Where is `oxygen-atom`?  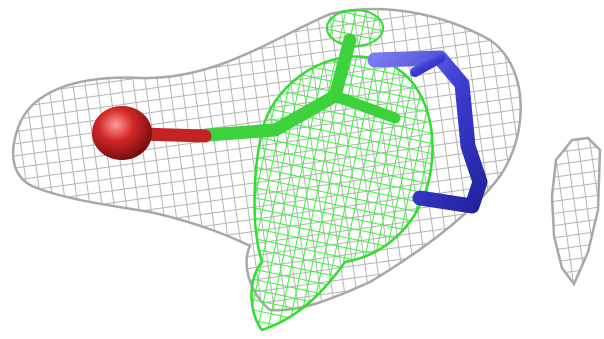 oxygen-atom is located at coordinates (152, 133).